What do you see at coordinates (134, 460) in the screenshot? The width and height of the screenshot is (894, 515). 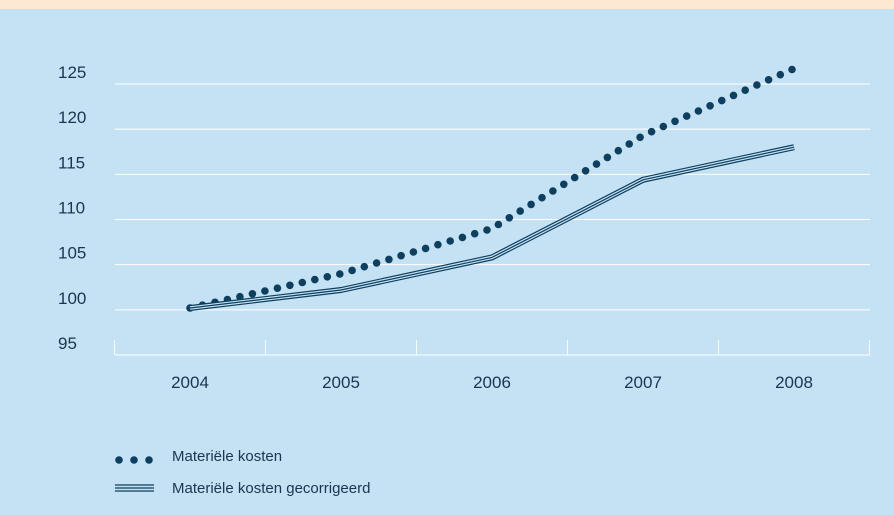 I see `legend-marker-dotted` at bounding box center [134, 460].